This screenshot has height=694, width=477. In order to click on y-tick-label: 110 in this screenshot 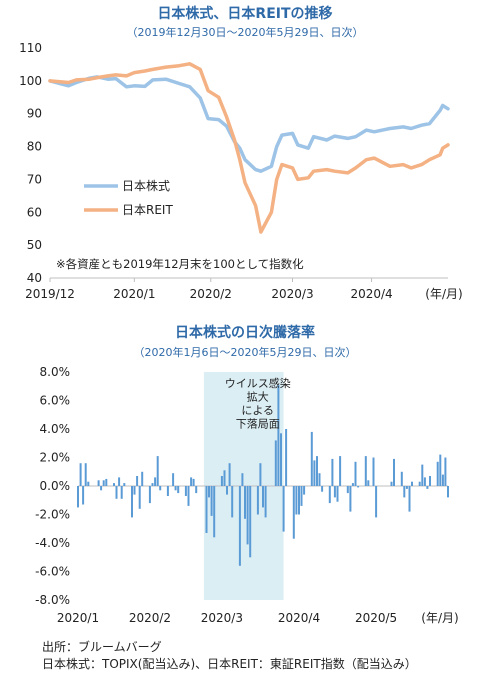, I will do `click(30, 48)`.